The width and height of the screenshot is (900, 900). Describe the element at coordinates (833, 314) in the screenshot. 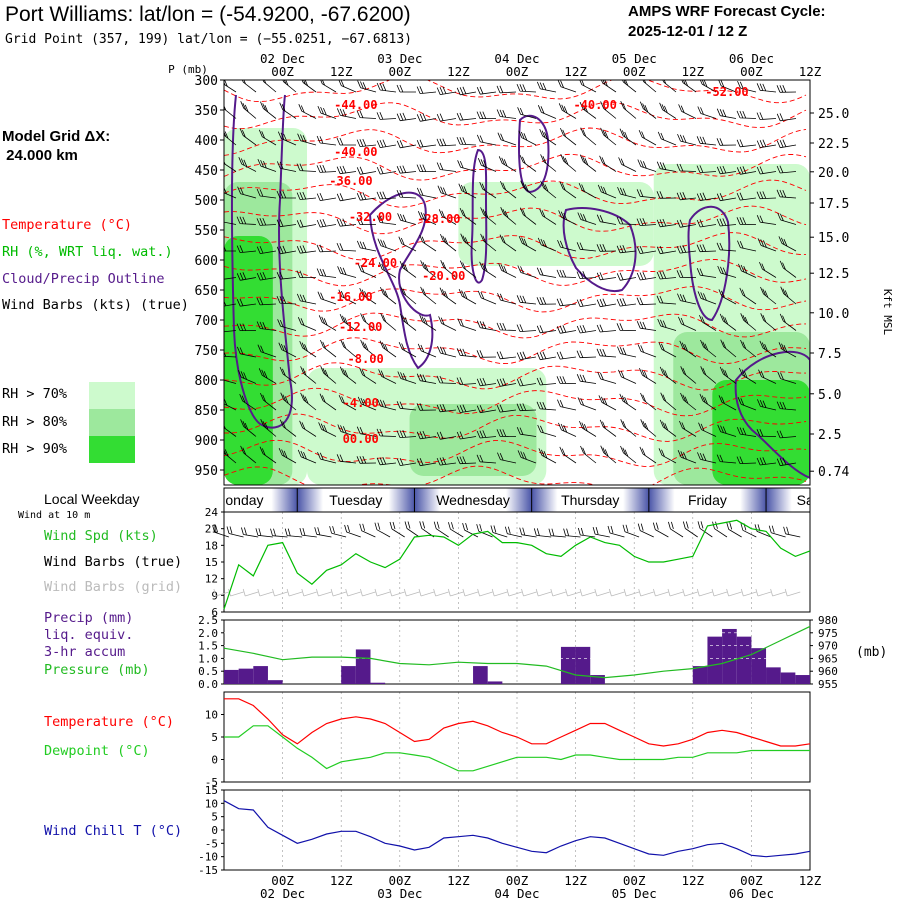

I see `altitude-tick-label: 10.0` at that location.